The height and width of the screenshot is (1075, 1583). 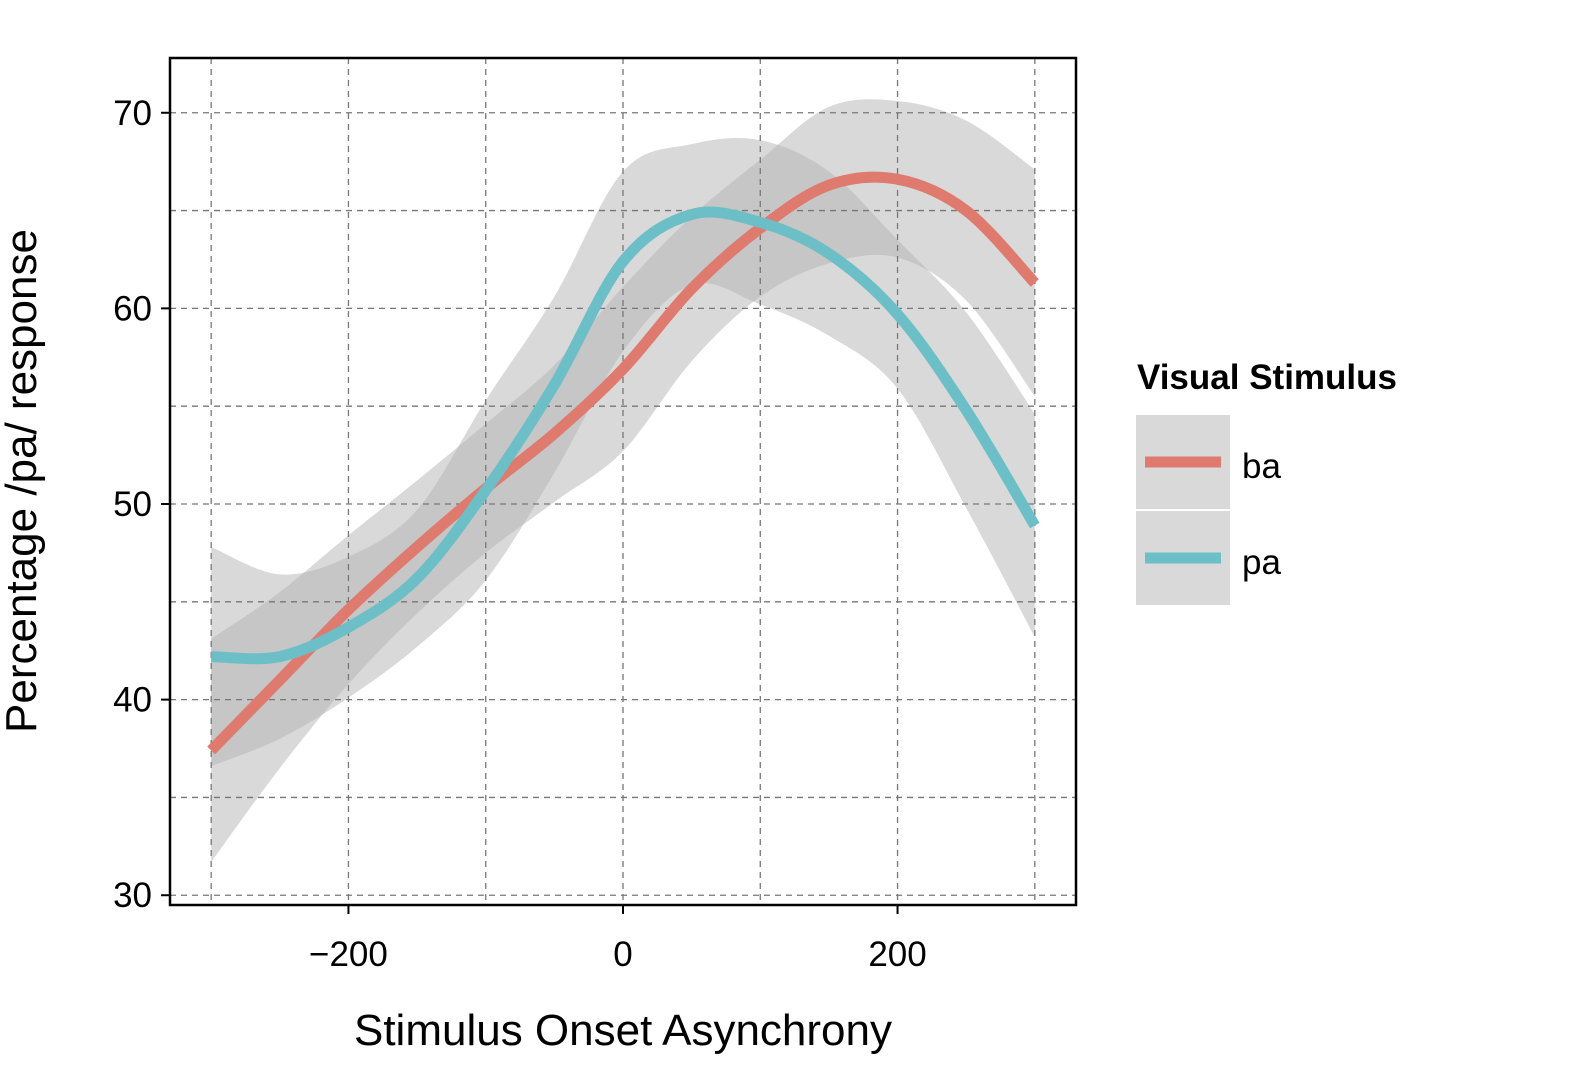 What do you see at coordinates (23, 481) in the screenshot?
I see `y-axis-label: Percentage /pa/ response` at bounding box center [23, 481].